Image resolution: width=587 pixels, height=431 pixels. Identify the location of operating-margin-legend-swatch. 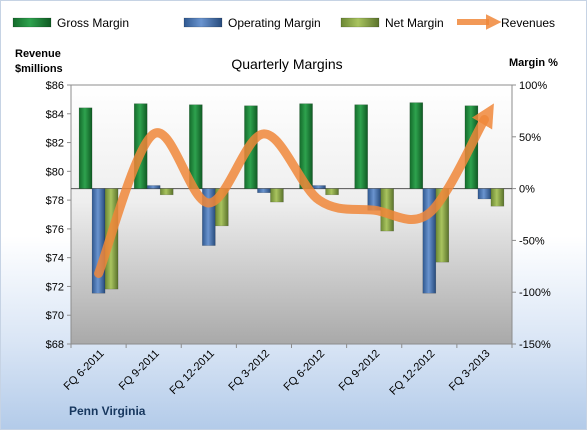
(203, 22).